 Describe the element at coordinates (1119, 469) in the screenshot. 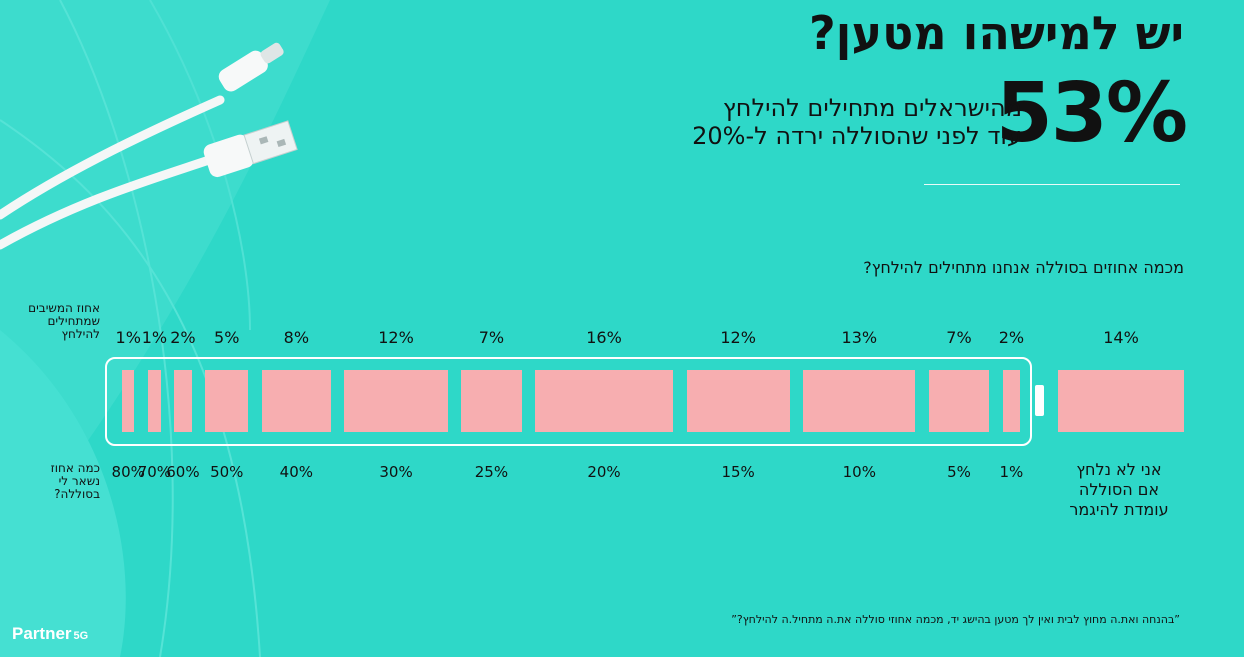

I see `no-stress-label-line: אני לא נלחץ` at that location.